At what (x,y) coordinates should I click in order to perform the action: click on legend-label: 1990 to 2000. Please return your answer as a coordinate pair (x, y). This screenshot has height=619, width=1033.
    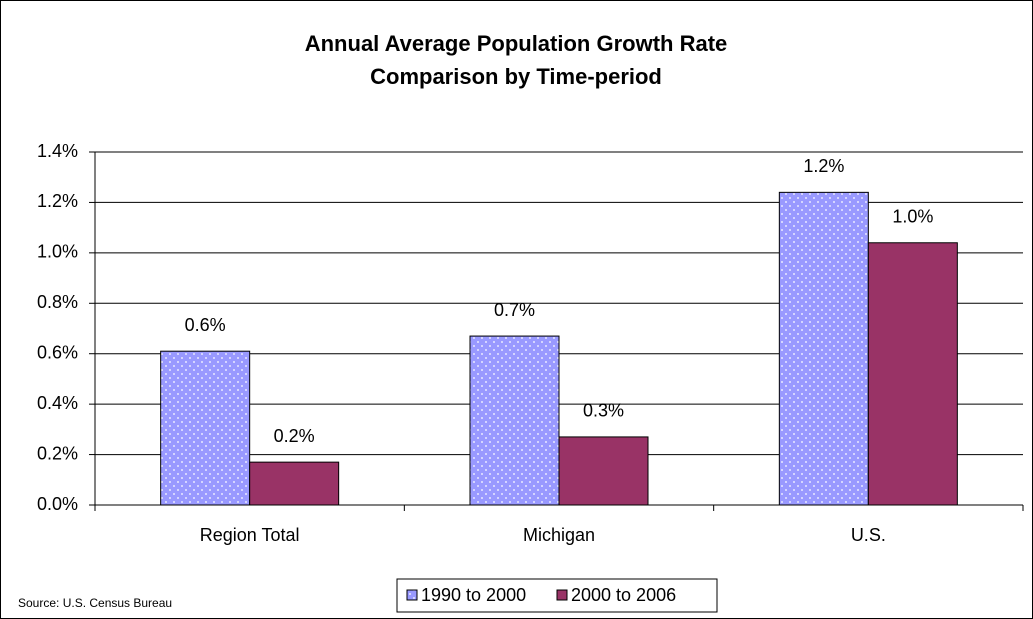
    Looking at the image, I should click on (473, 595).